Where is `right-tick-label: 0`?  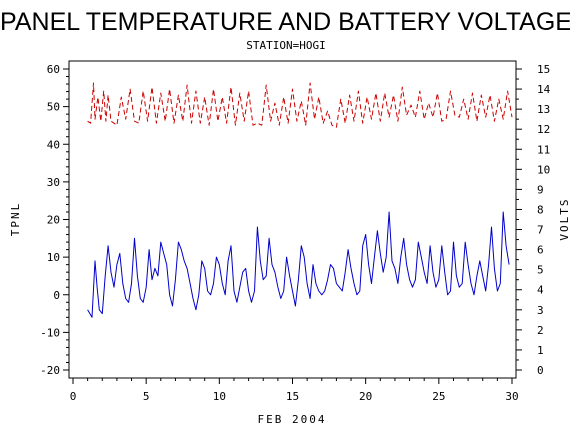 right-tick-label: 0 is located at coordinates (540, 370).